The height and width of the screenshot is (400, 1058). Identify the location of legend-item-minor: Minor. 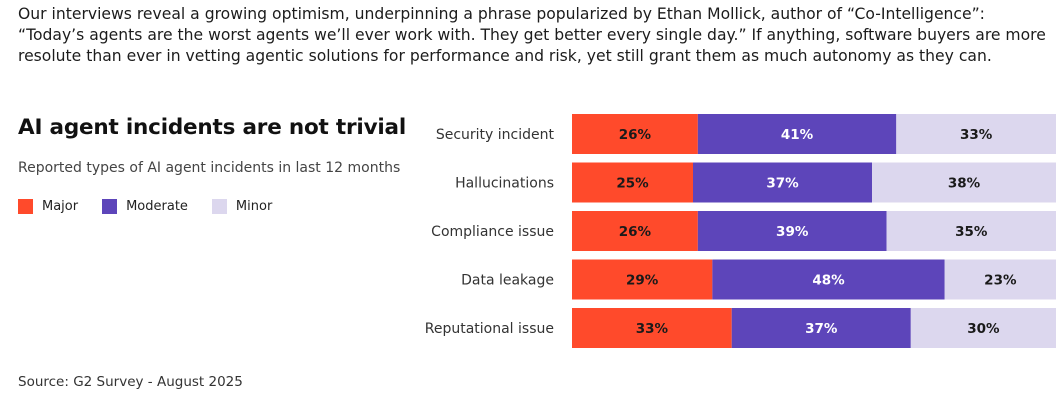
(242, 206).